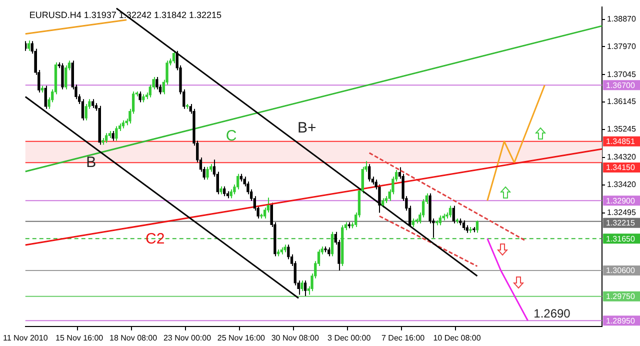 This screenshot has height=346, width=640. I want to click on y-tick-label: 1.35245, so click(621, 129).